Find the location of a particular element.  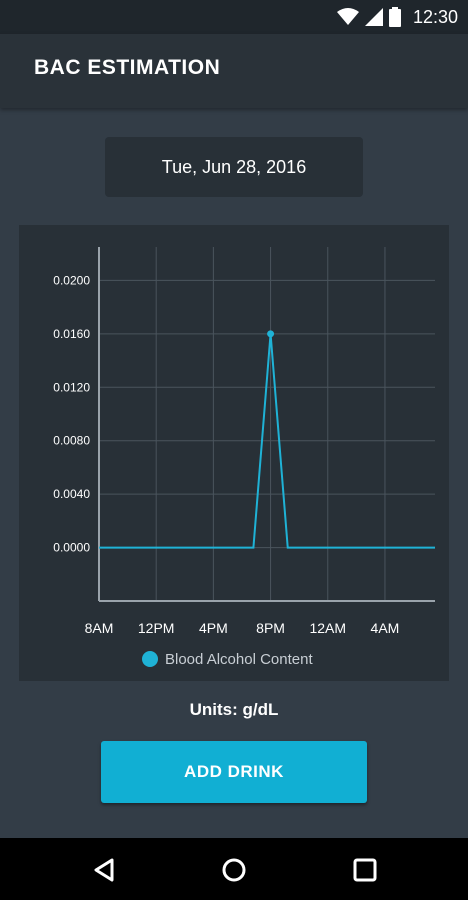

add-drink-button: ADD DRINK is located at coordinates (234, 772).